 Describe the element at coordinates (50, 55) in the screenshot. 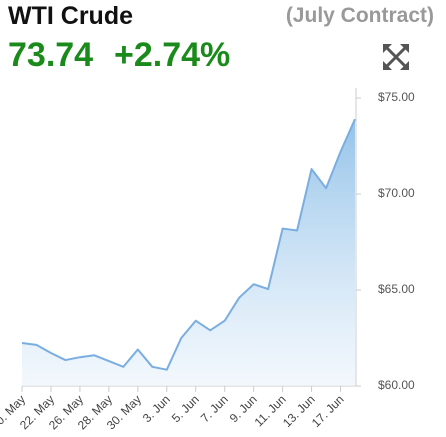

I see `price: 73.74` at that location.